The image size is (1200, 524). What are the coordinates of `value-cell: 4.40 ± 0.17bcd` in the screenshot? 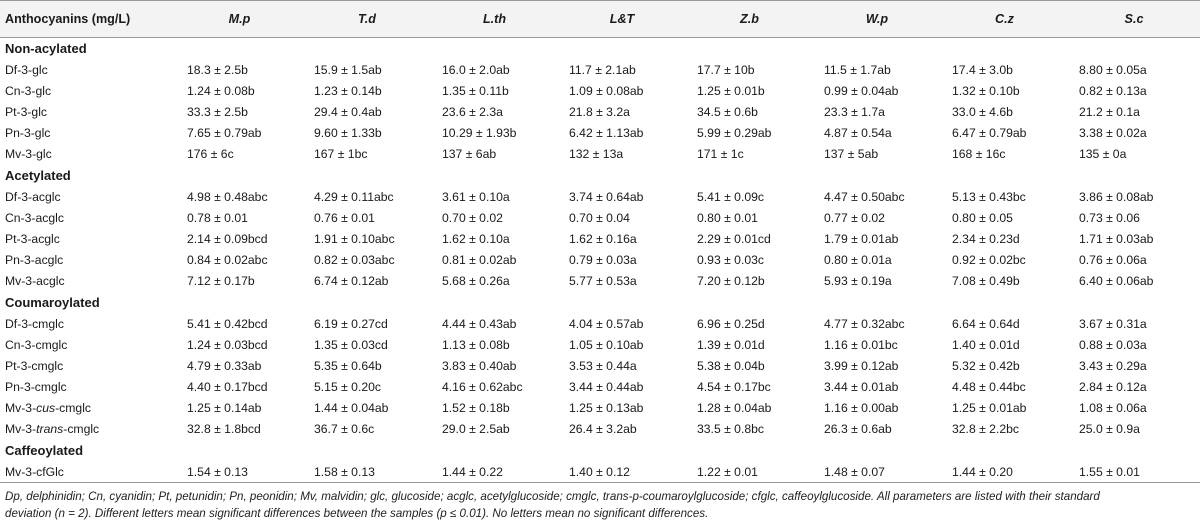 It's located at (227, 387).